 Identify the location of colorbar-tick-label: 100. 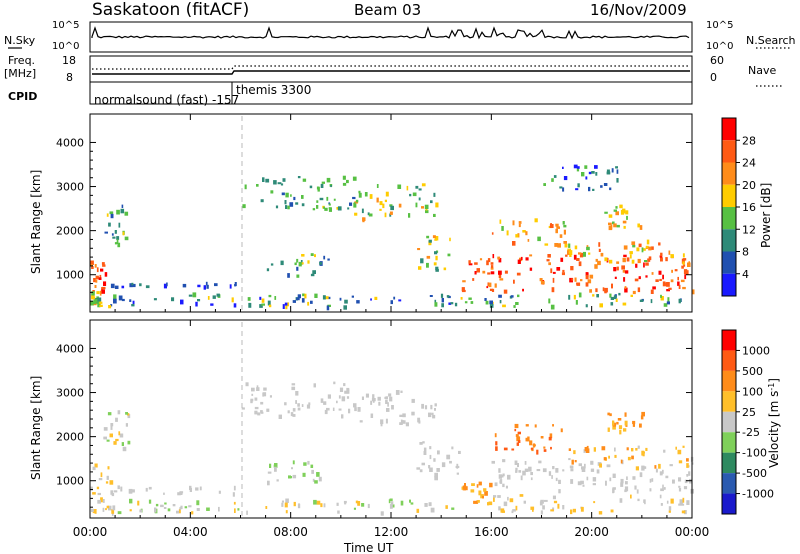
(752, 391).